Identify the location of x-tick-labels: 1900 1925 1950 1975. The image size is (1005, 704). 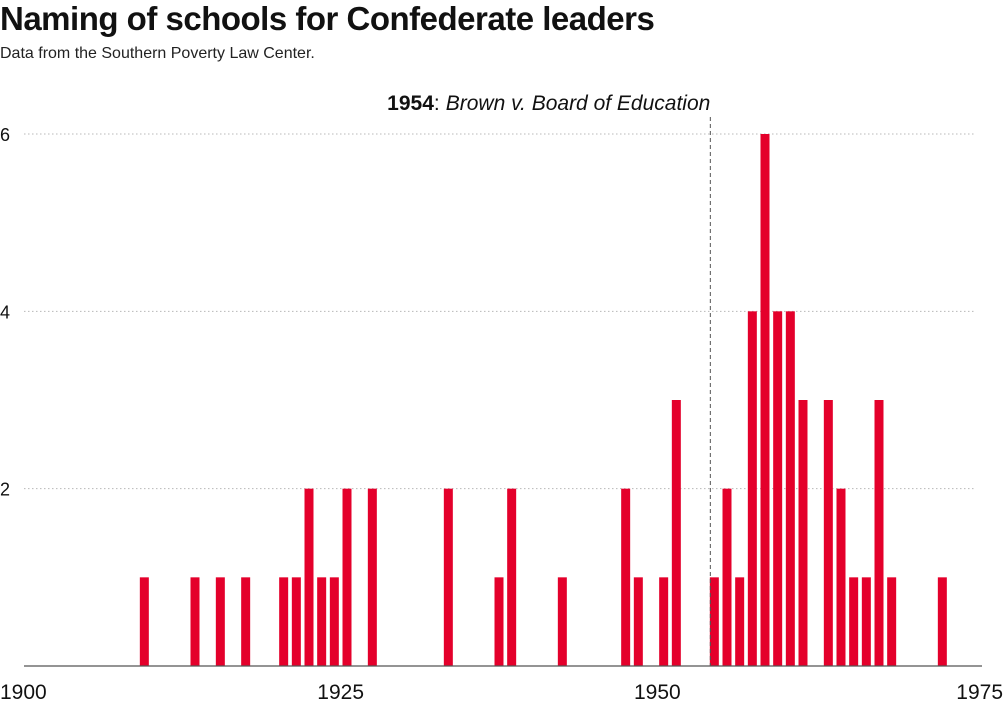
(501, 692).